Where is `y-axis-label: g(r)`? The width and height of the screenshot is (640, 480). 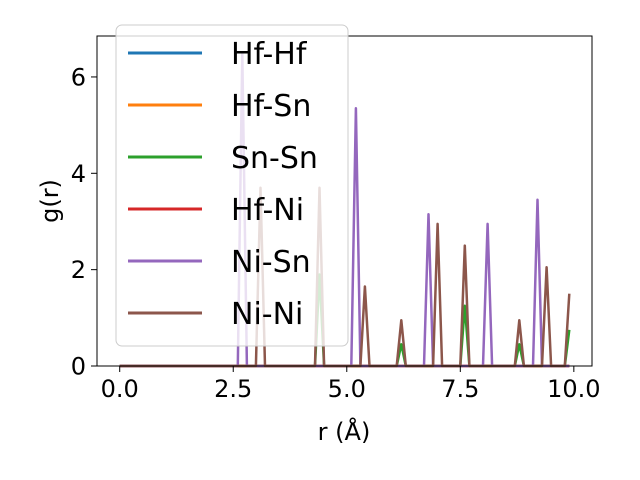 y-axis-label: g(r) is located at coordinates (50, 201).